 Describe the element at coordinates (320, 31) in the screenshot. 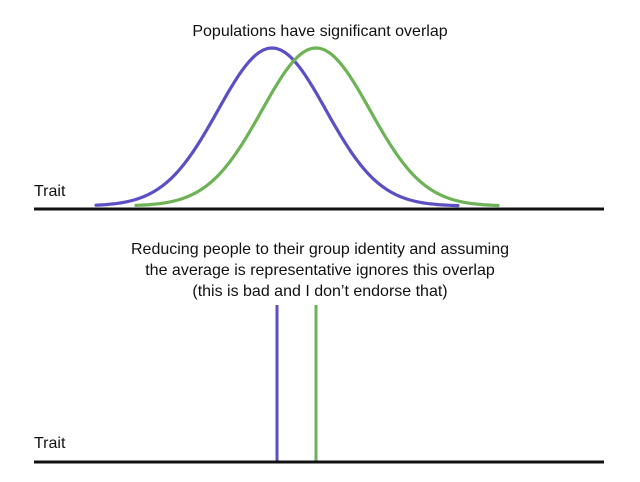

I see `top-title: Populations have significant overlap` at that location.